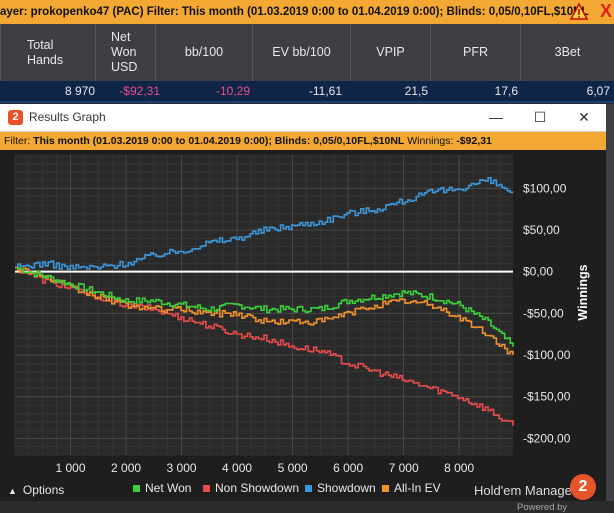 The height and width of the screenshot is (513, 614). Describe the element at coordinates (71, 468) in the screenshot. I see `x-tick-label: 1 000` at that location.